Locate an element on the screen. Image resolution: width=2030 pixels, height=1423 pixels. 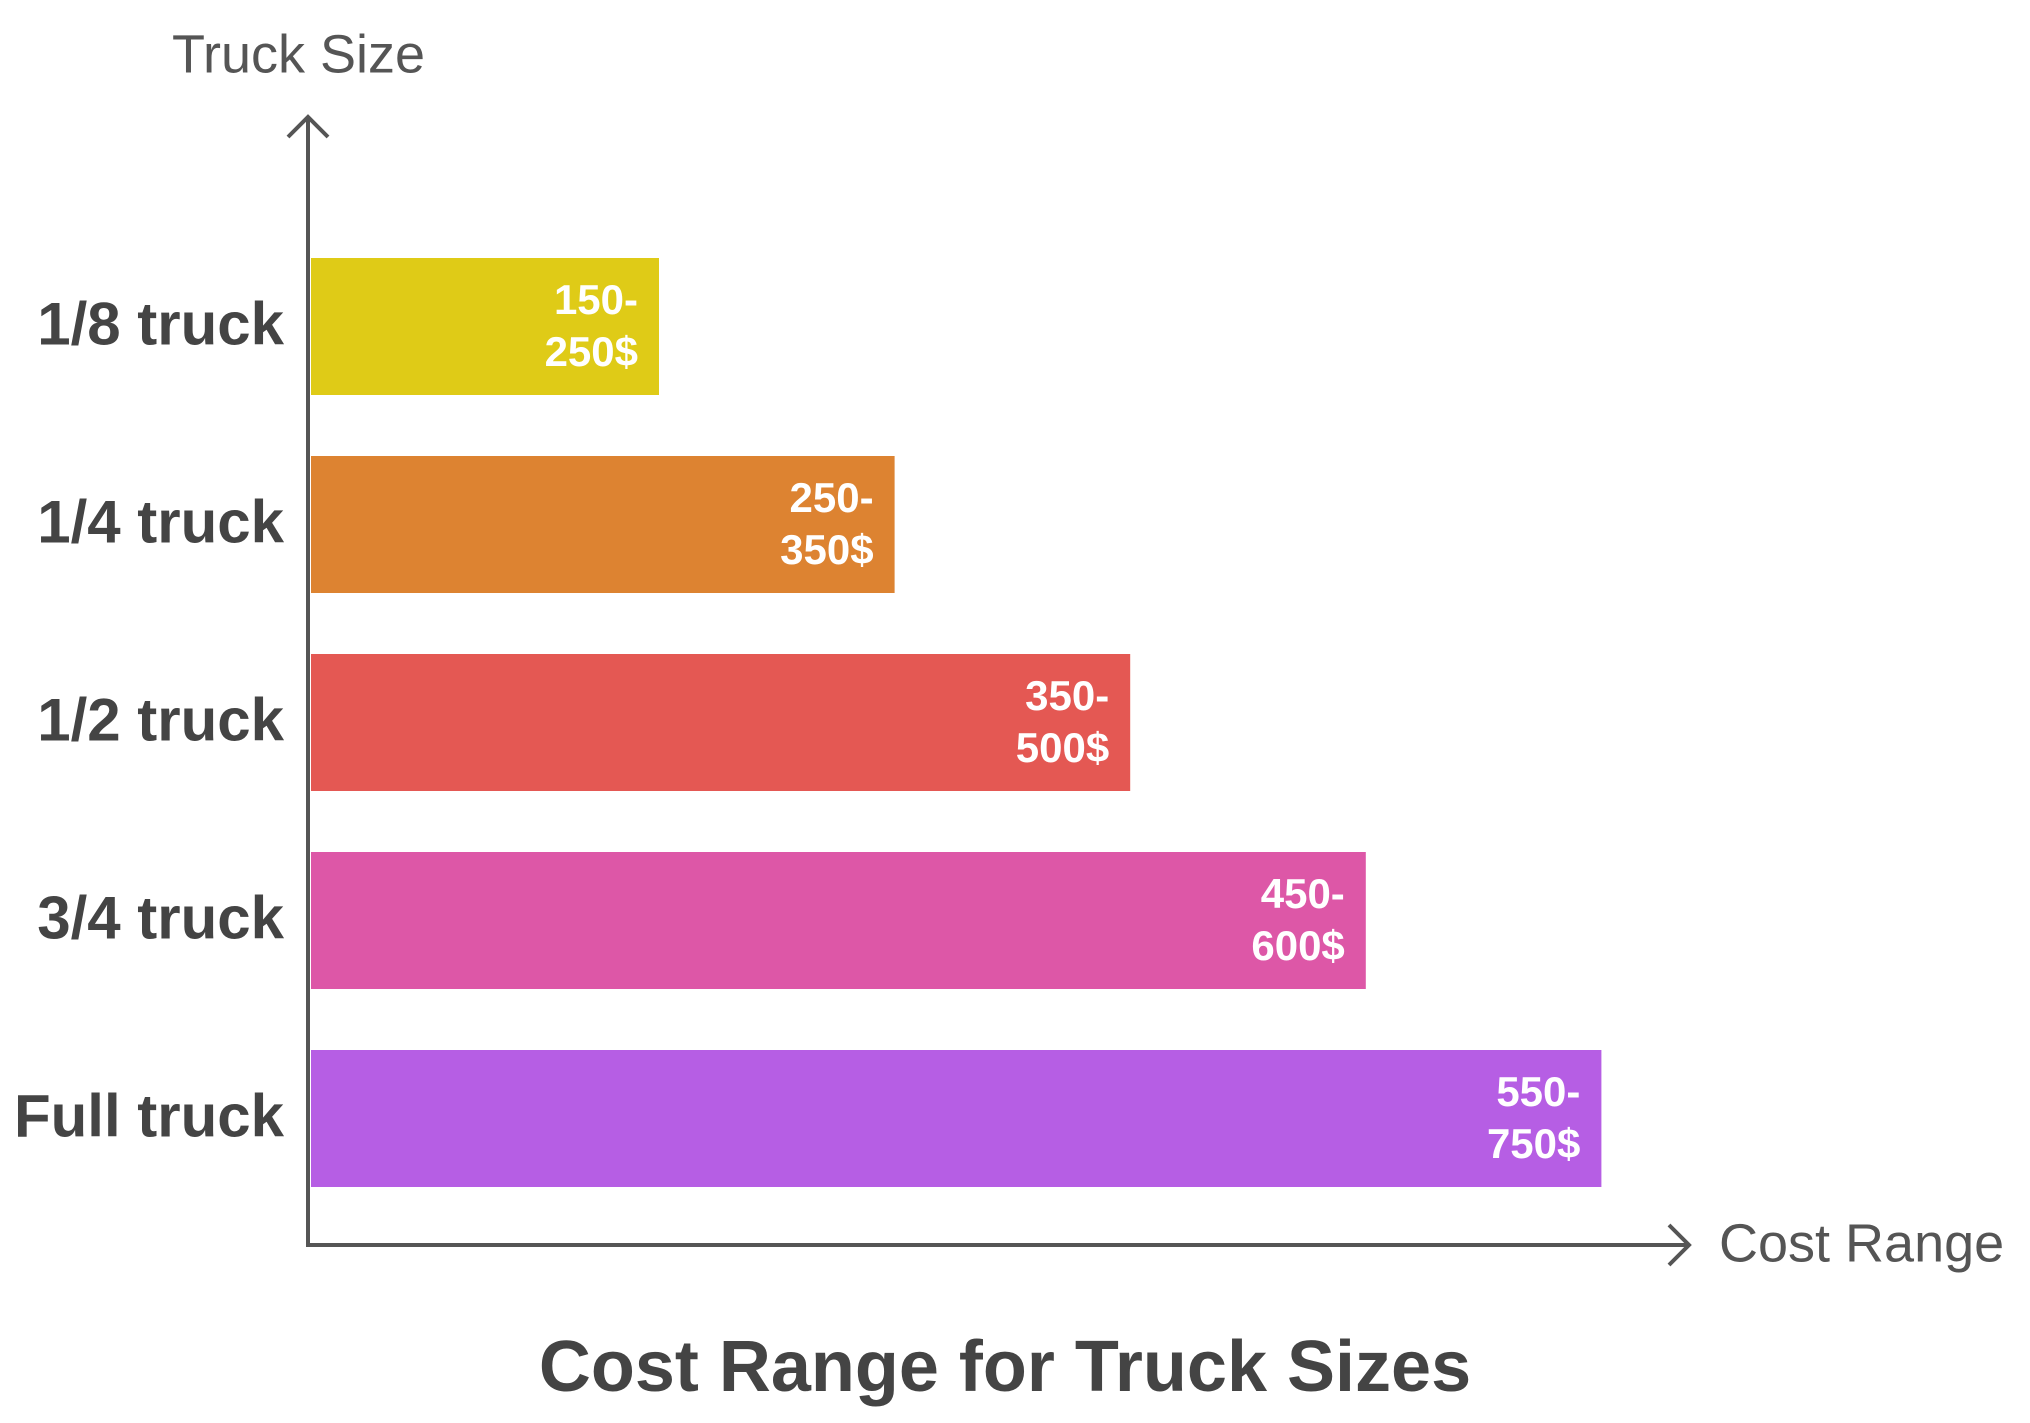
y-tick-label: 1/2 truck is located at coordinates (160, 719).